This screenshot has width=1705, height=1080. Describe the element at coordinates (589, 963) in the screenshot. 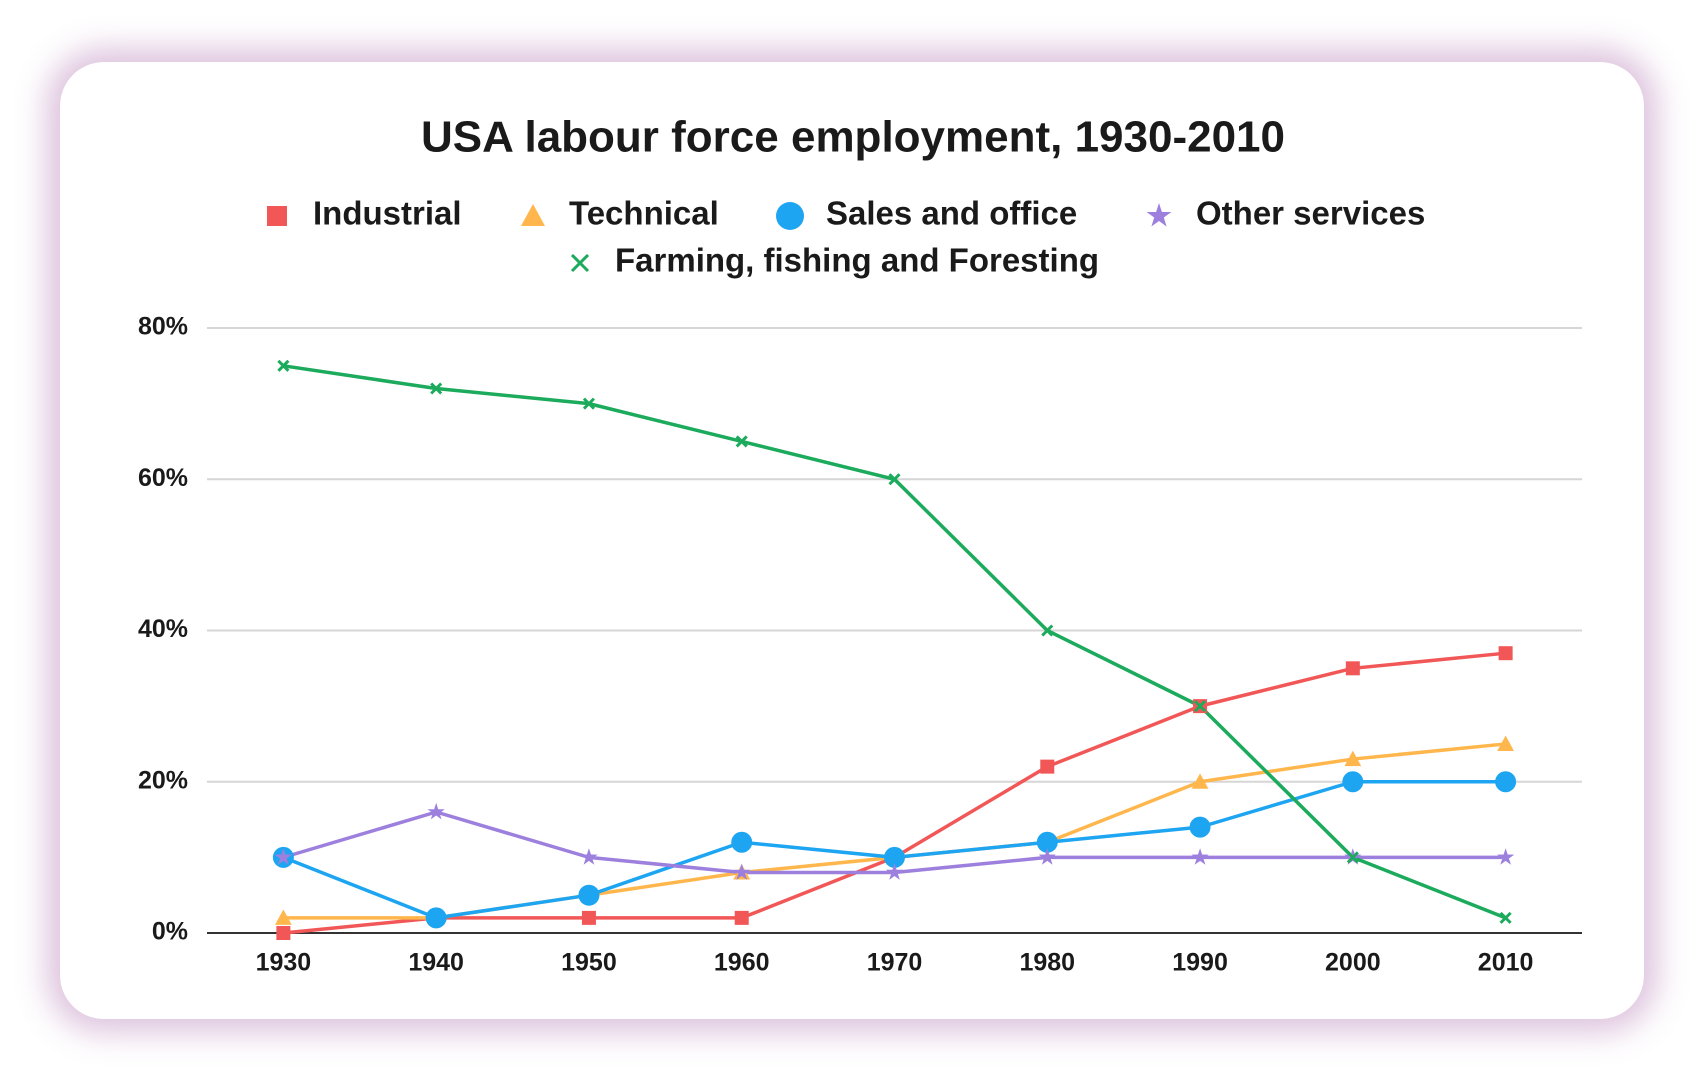

I see `x-tick-label: 1950` at that location.